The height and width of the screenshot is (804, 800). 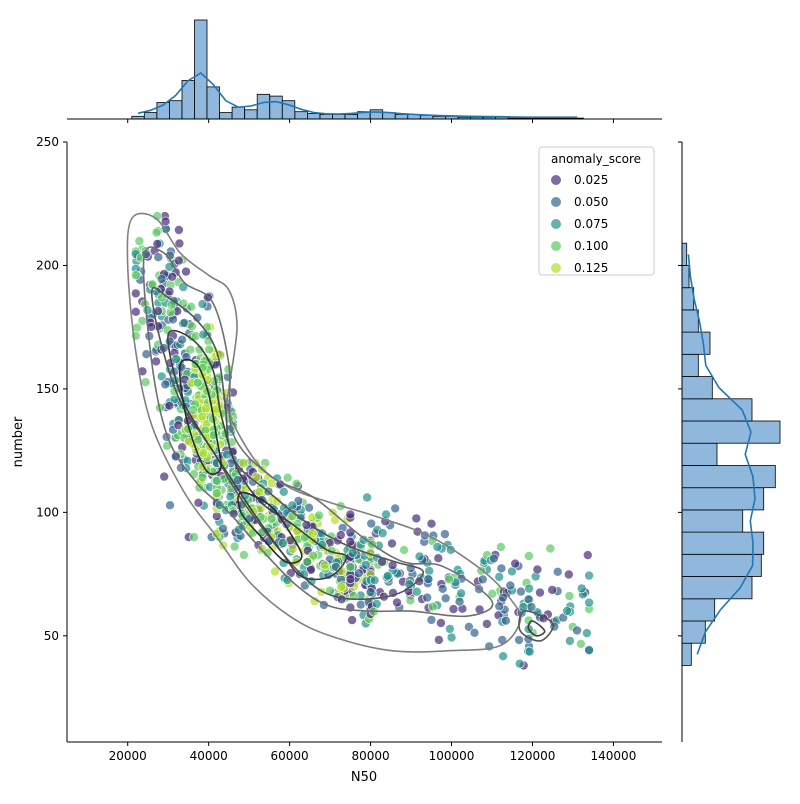 What do you see at coordinates (209, 756) in the screenshot?
I see `x-tick-label: 40000` at bounding box center [209, 756].